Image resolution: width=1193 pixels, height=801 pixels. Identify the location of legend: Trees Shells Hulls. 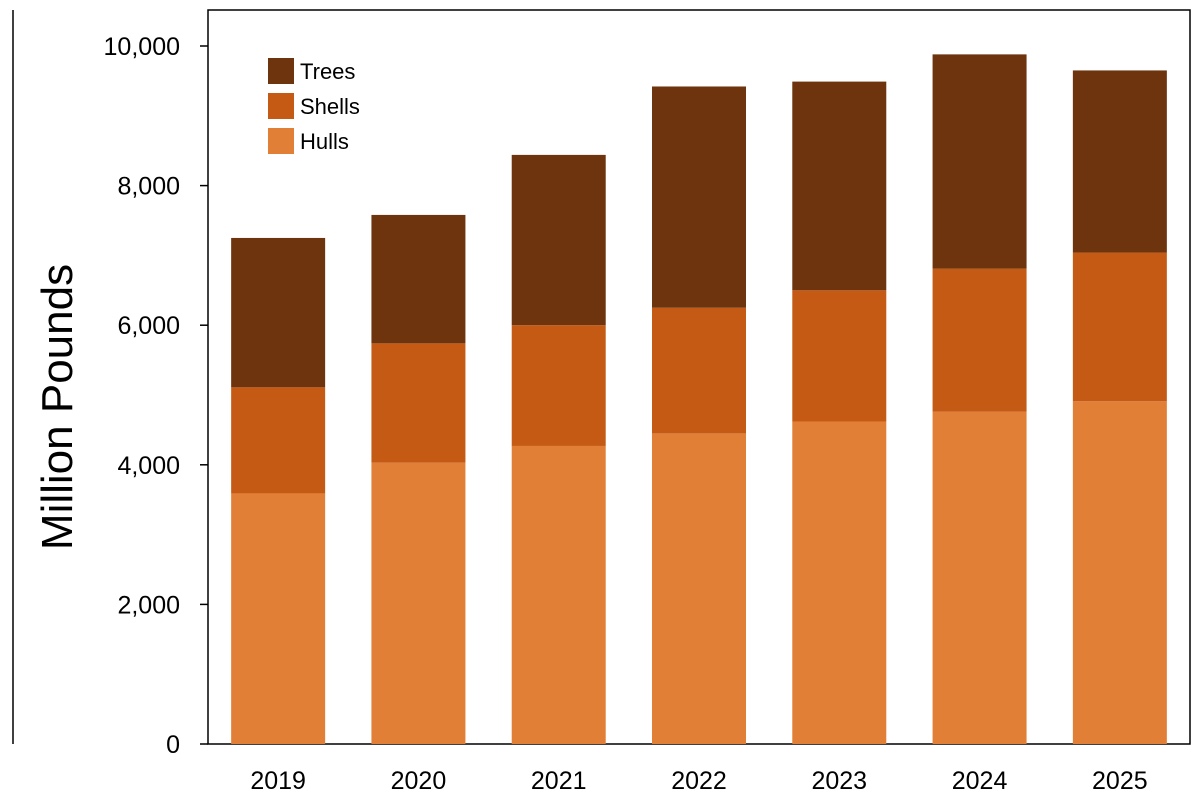
(314, 106).